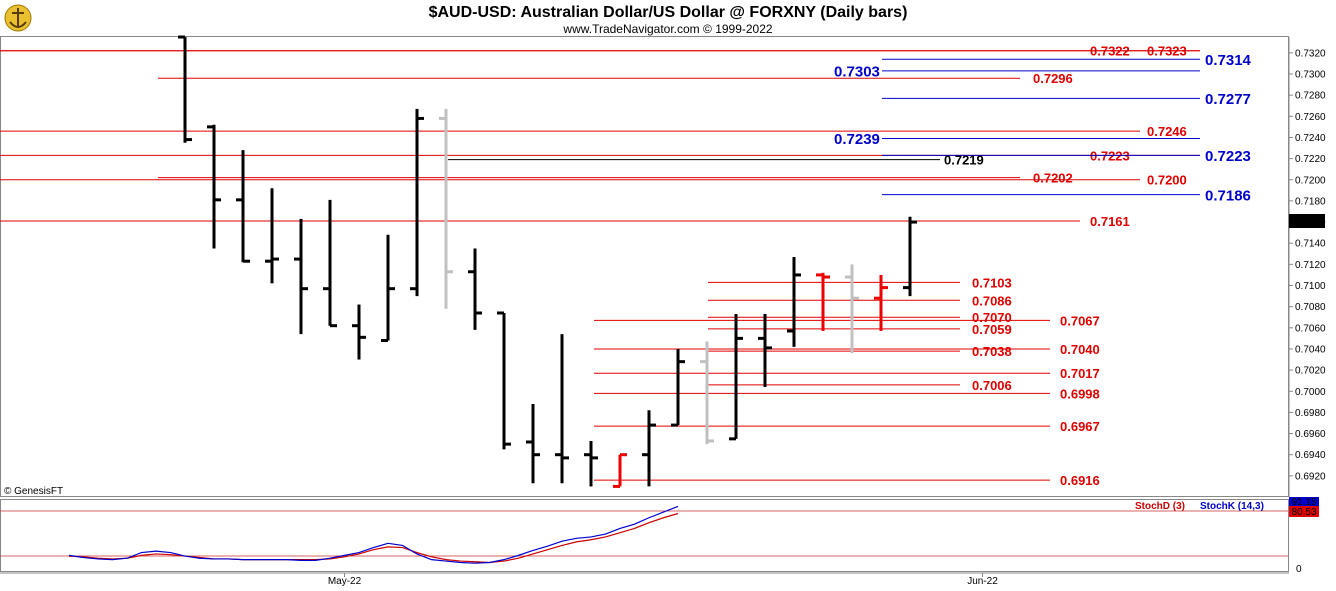 The width and height of the screenshot is (1336, 591). I want to click on level-label: 0.7277, so click(1228, 99).